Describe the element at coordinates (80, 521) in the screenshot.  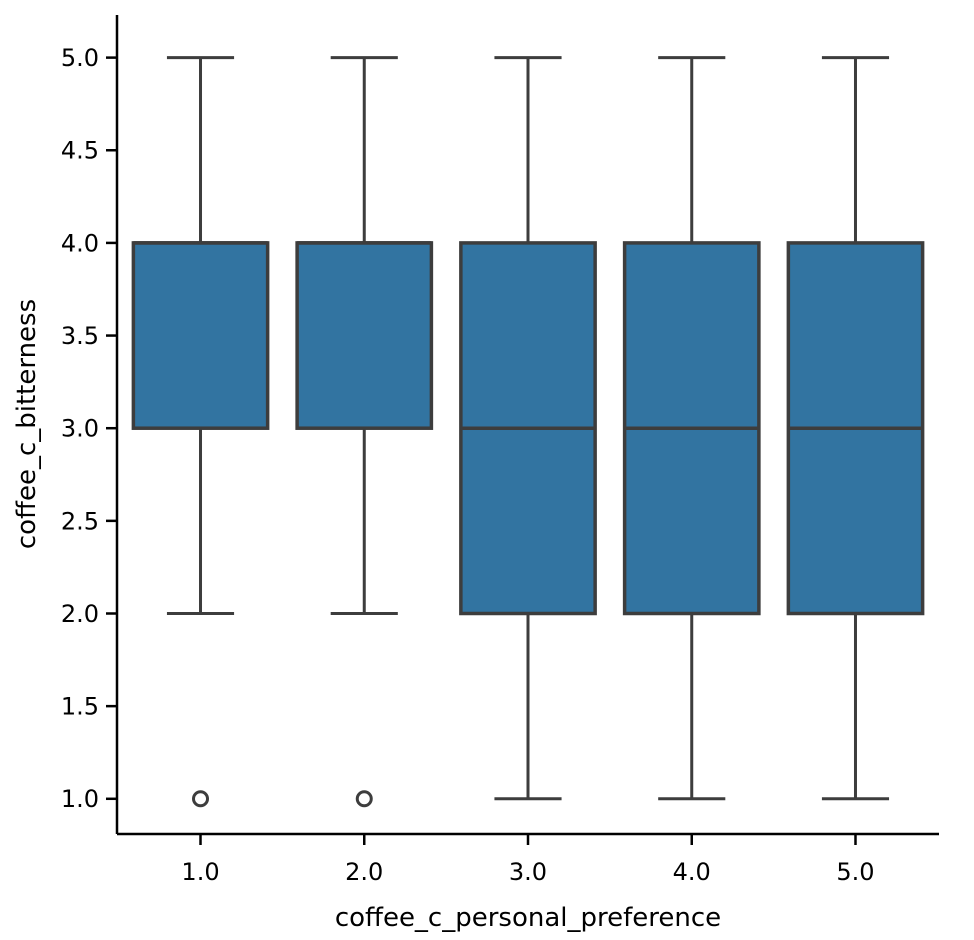
I see `y-tick-label: 2.5` at that location.